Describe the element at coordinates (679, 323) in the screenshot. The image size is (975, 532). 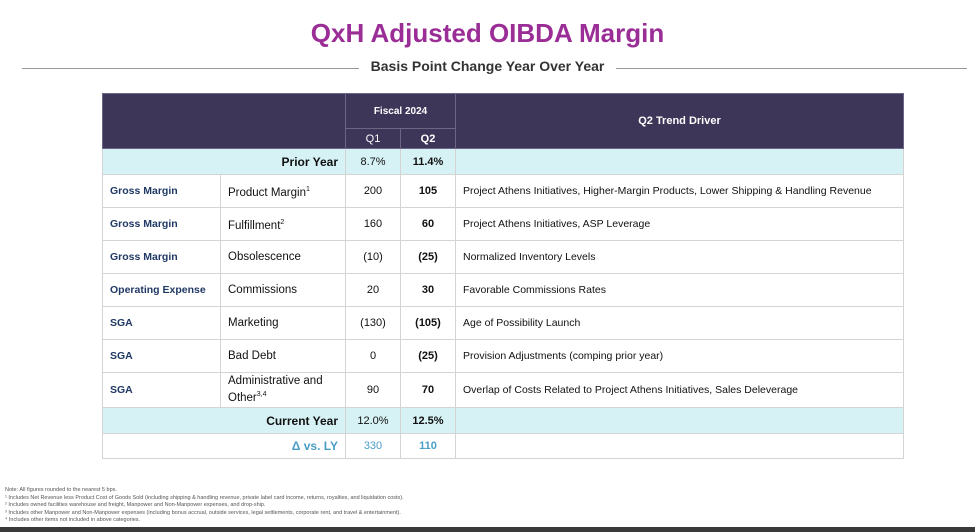
I see `driver: Age of Possibility Launch` at that location.